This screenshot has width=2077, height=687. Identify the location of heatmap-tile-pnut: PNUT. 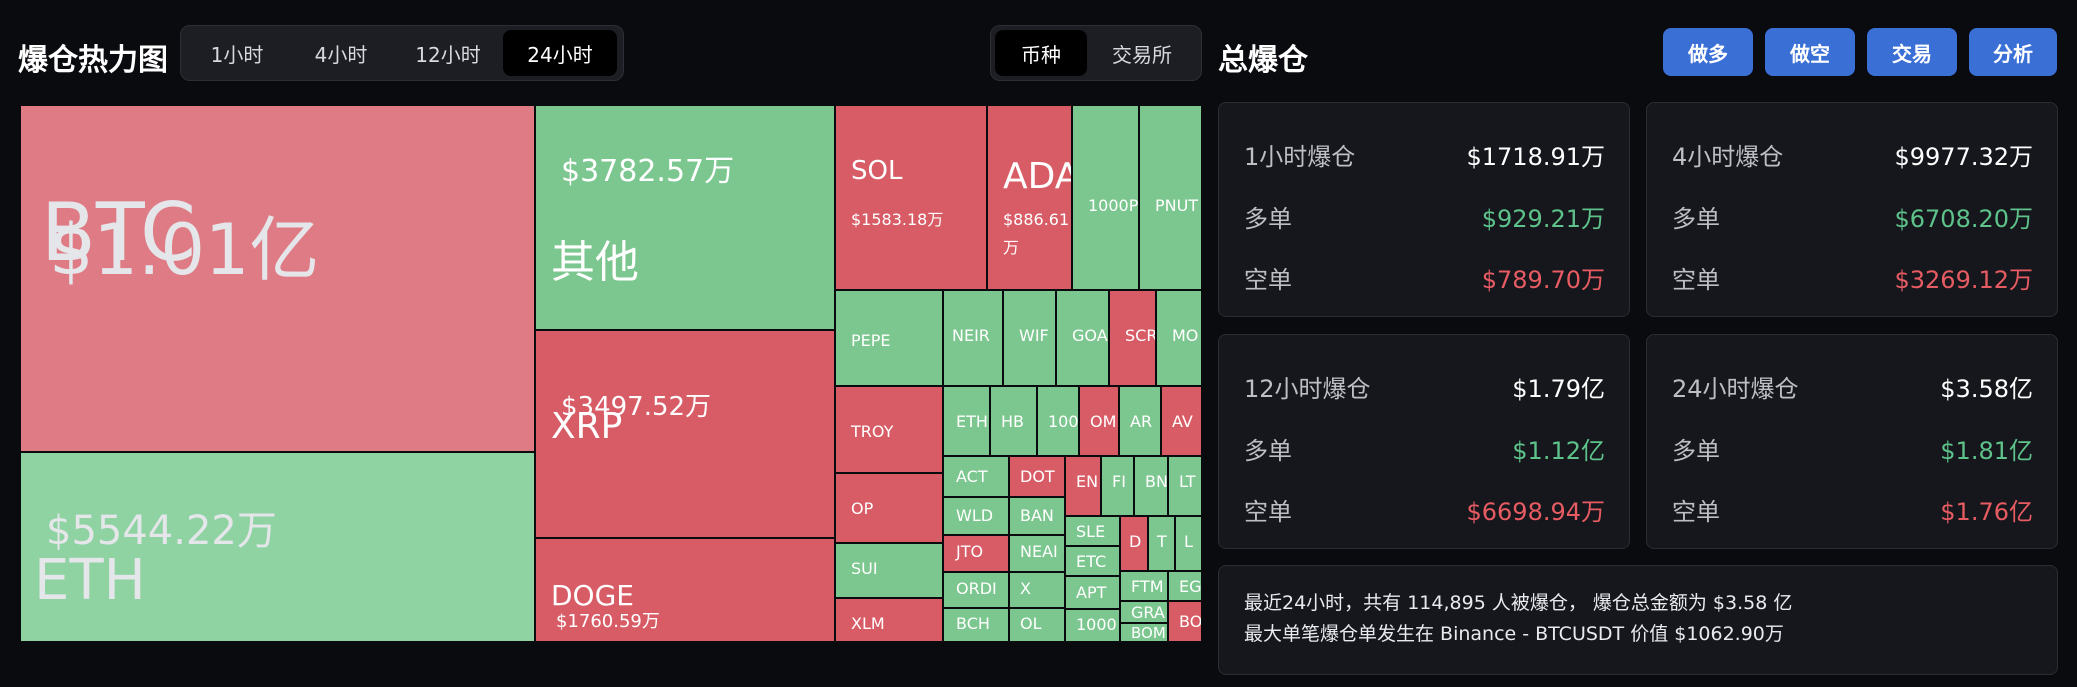
(1170, 197).